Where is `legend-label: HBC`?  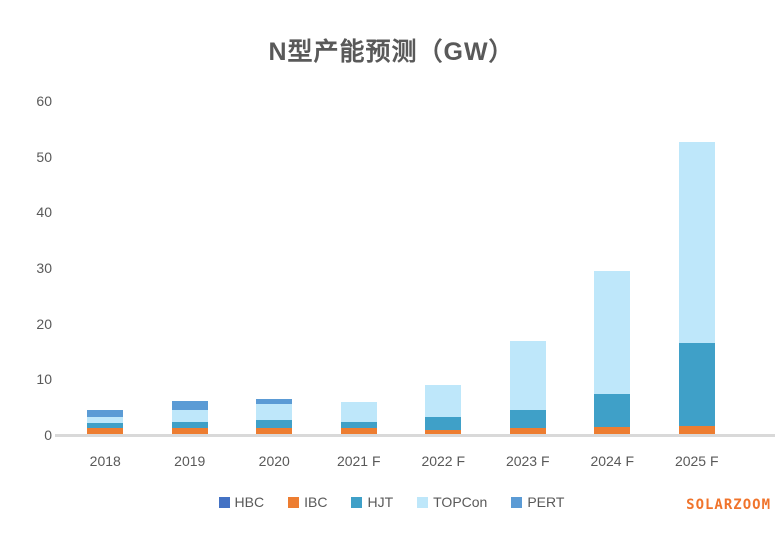
legend-label: HBC is located at coordinates (249, 502).